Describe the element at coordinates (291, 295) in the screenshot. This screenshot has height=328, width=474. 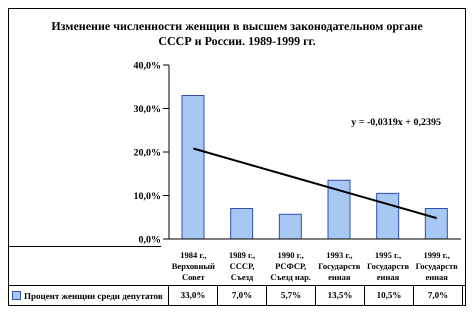
I see `data-label: 5,7%` at that location.